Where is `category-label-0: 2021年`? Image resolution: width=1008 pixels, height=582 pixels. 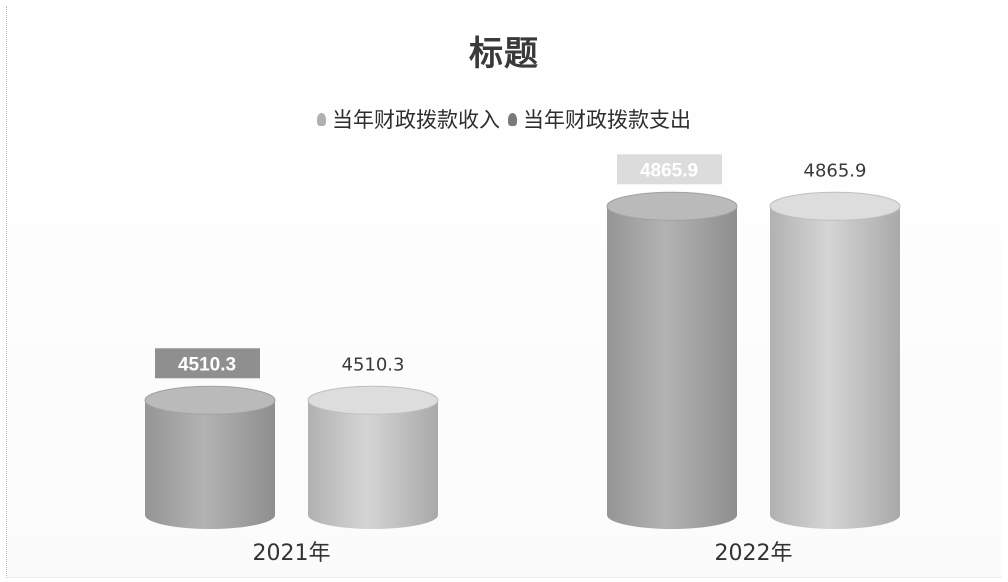
category-label-0: 2021年 is located at coordinates (292, 553).